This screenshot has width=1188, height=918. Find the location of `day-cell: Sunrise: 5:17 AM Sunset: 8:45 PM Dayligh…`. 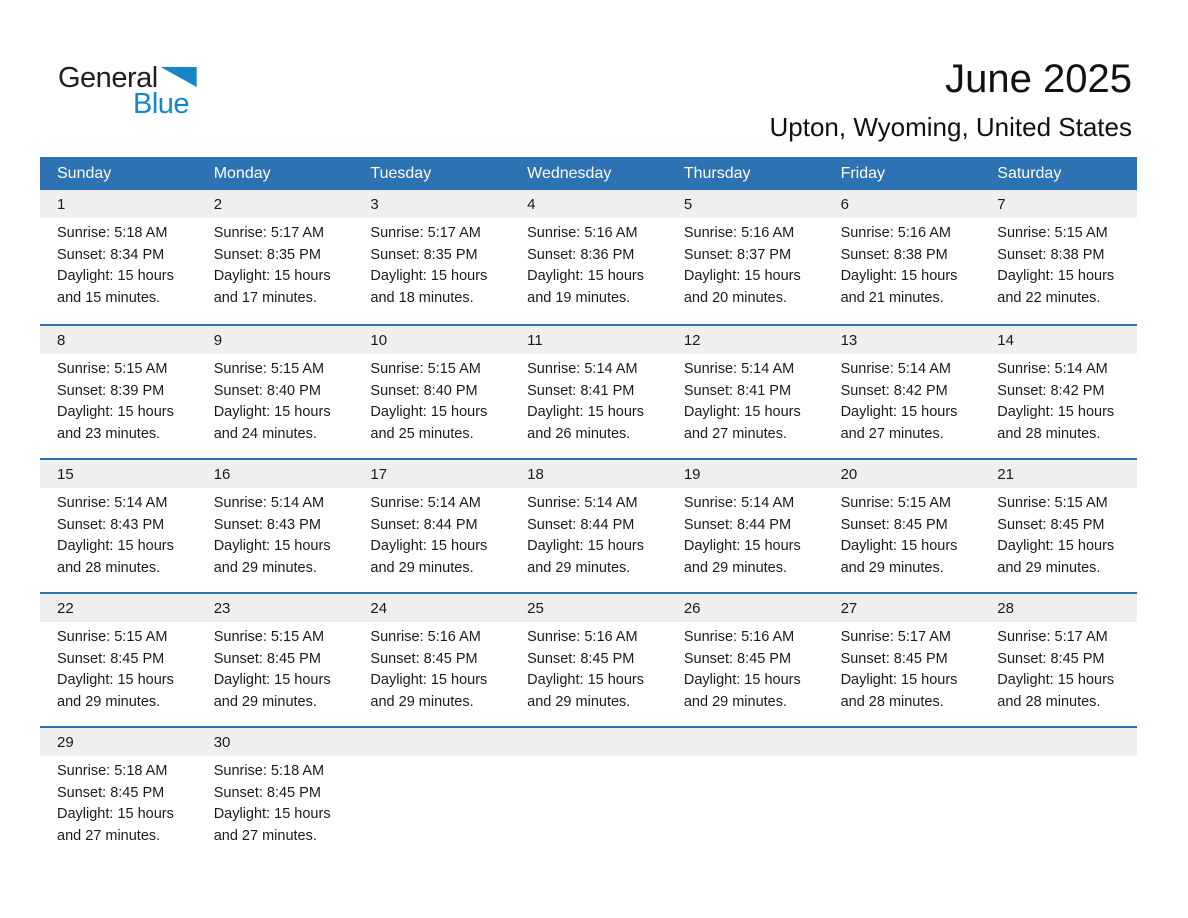

day-cell: Sunrise: 5:17 AM Sunset: 8:45 PM Dayligh… is located at coordinates (902, 667).